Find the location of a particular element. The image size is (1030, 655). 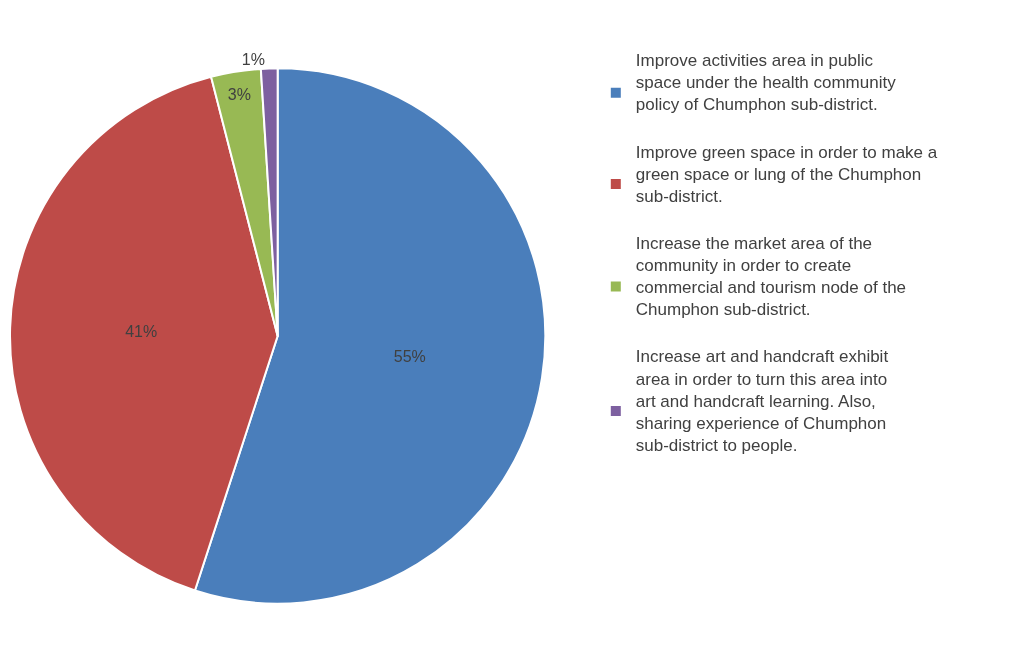

legend-label: Increase art and handcraft exhibit area in order to turn this area into art and handcraft learning. Also, sharing experience of Chumphon sub-district to people. is located at coordinates (762, 401).